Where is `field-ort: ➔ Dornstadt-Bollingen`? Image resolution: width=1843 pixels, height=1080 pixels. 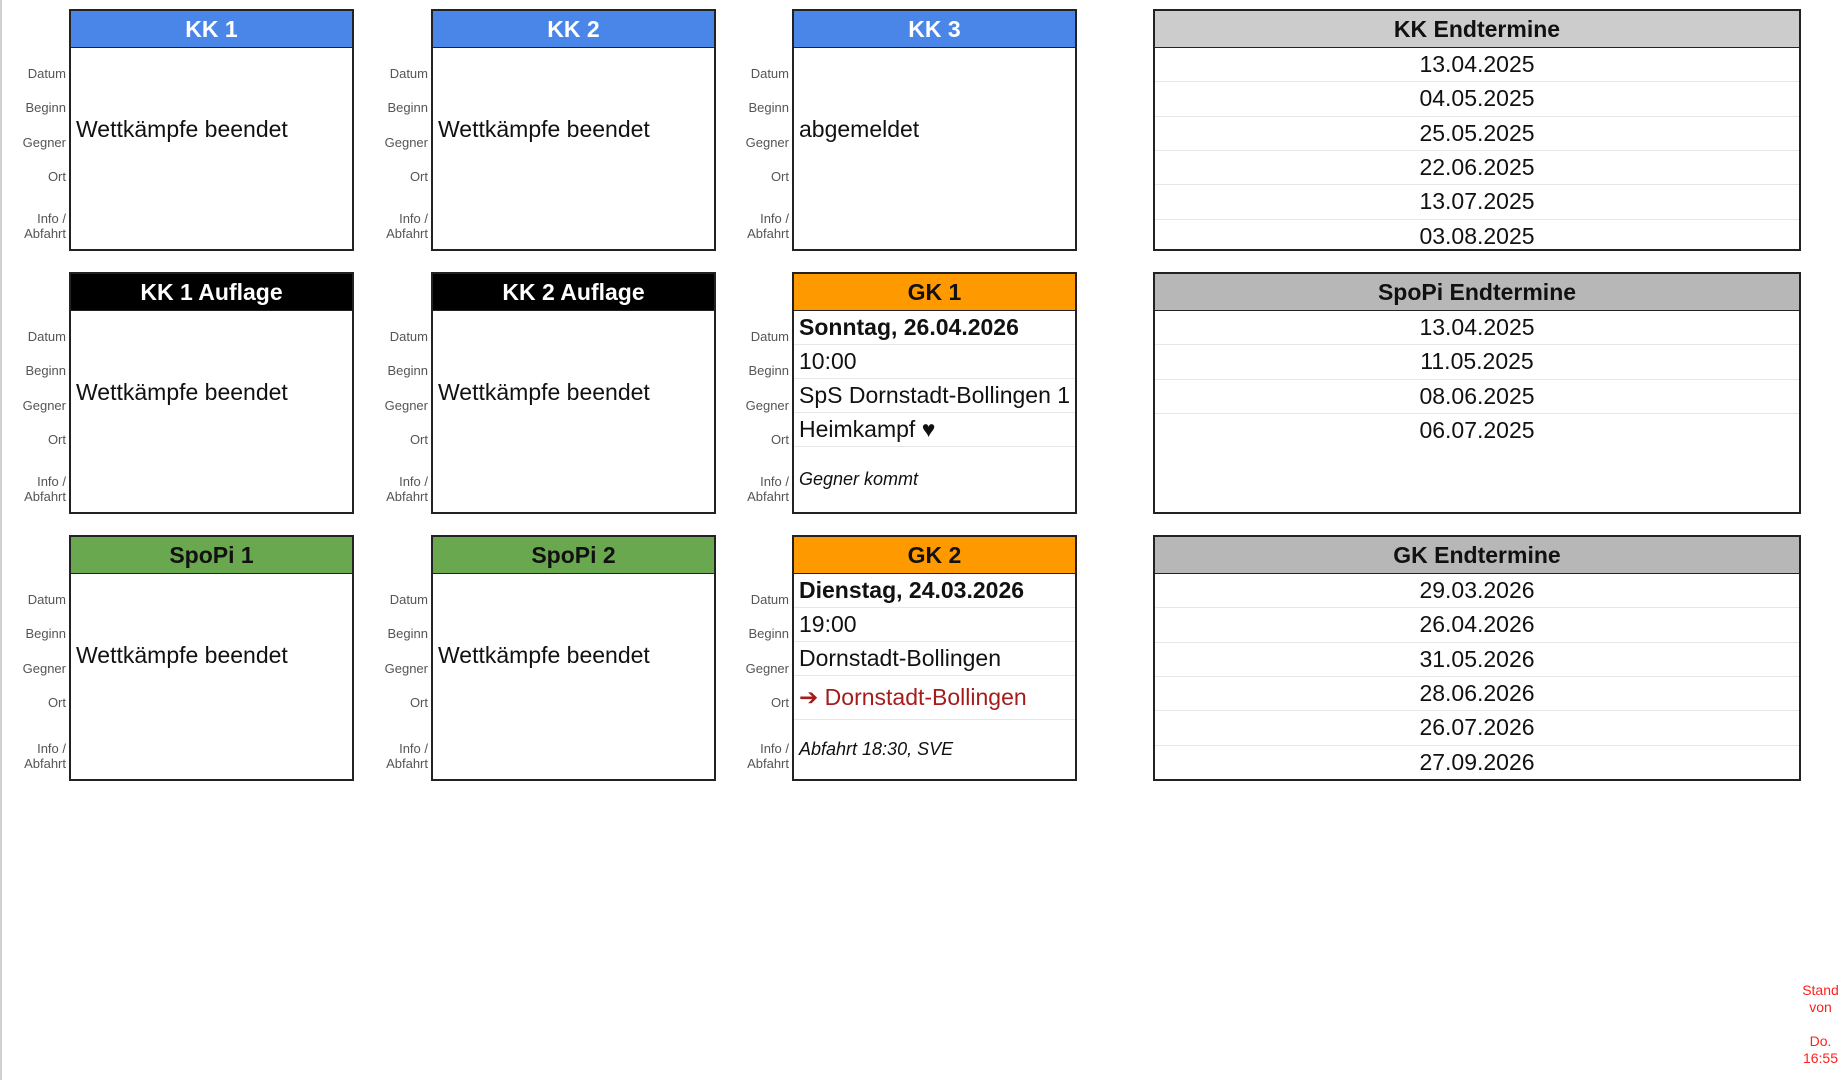 field-ort: ➔ Dornstadt-Bollingen is located at coordinates (934, 697).